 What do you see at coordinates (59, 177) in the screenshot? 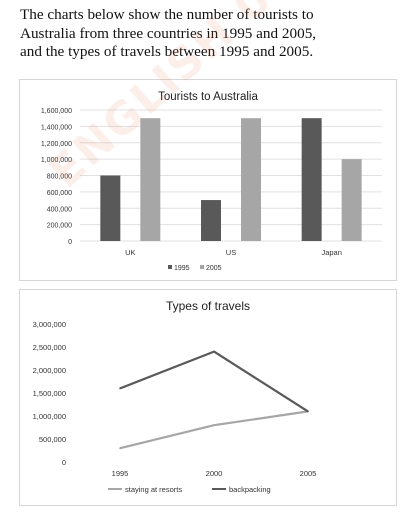
I see `y-tick-label: 800,000` at bounding box center [59, 177].